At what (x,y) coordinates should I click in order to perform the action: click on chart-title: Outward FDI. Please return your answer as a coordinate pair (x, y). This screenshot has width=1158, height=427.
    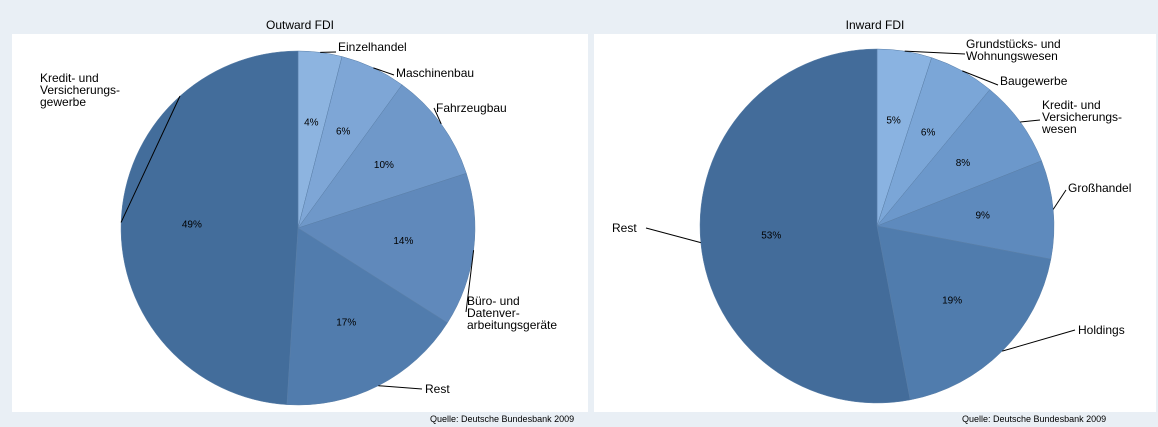
    Looking at the image, I should click on (299, 25).